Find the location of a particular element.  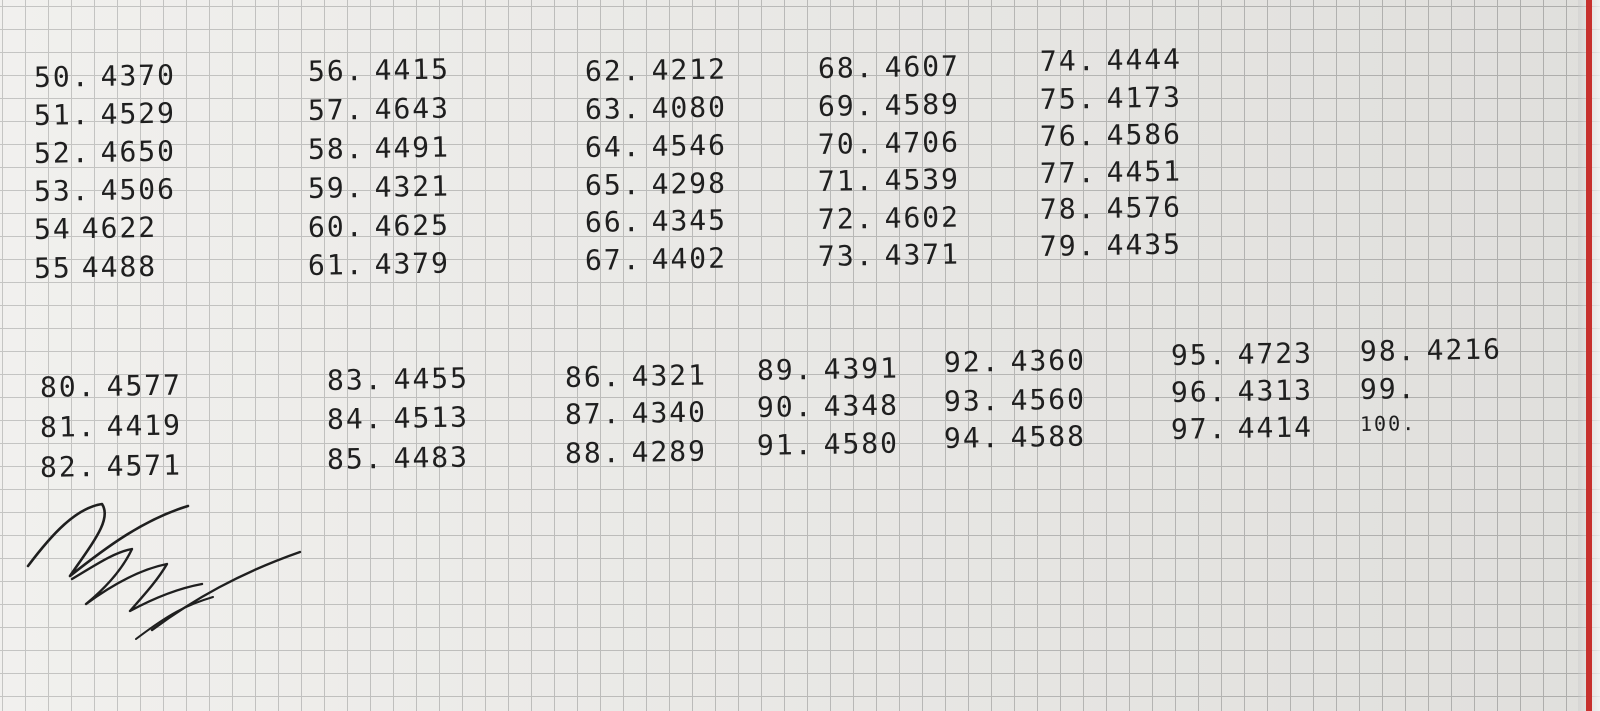

entry-52: 52. 4650 is located at coordinates (105, 152).